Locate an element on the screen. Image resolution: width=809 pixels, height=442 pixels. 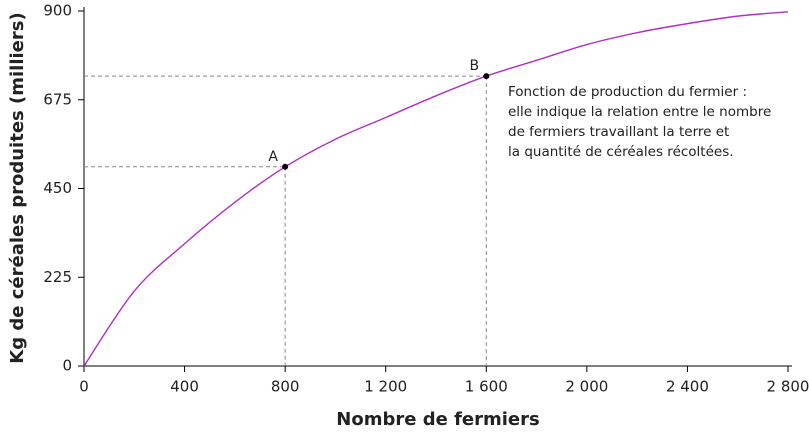
y-tick-label: 0 is located at coordinates (67, 366).